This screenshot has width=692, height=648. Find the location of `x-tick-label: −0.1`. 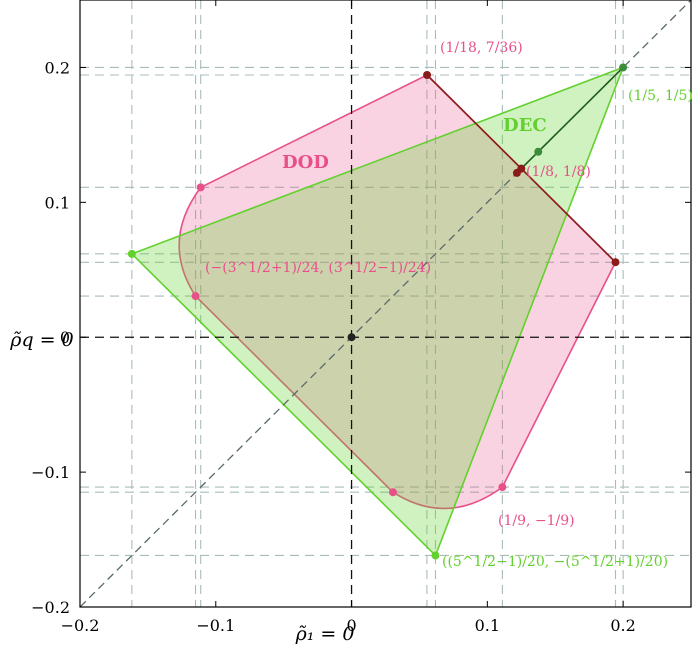

x-tick-label: −0.1 is located at coordinates (215, 625).